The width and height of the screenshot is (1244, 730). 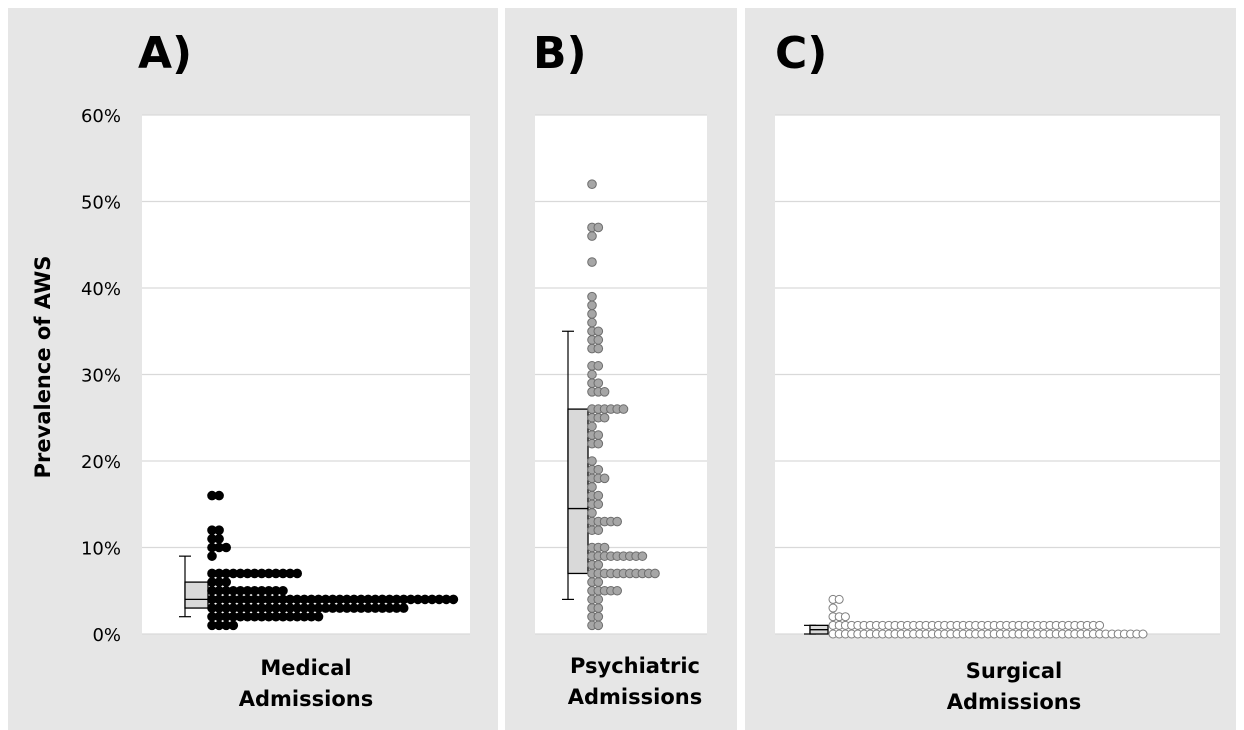 I want to click on panel-b-category-line1: Psychiatric, so click(x=635, y=666).